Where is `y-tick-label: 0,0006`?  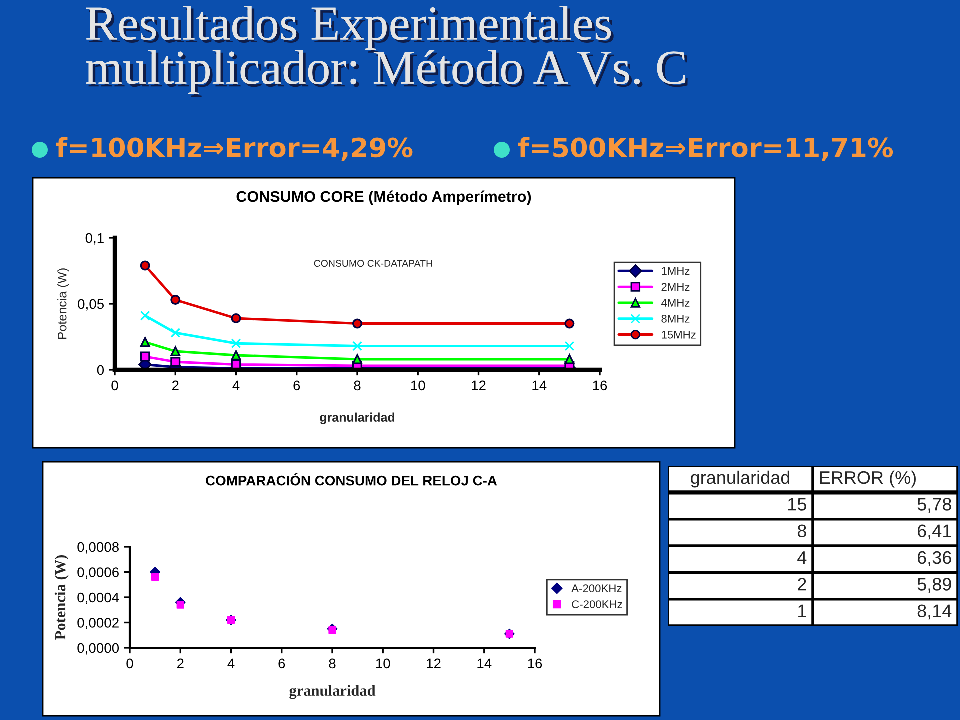
y-tick-label: 0,0006 is located at coordinates (98, 574).